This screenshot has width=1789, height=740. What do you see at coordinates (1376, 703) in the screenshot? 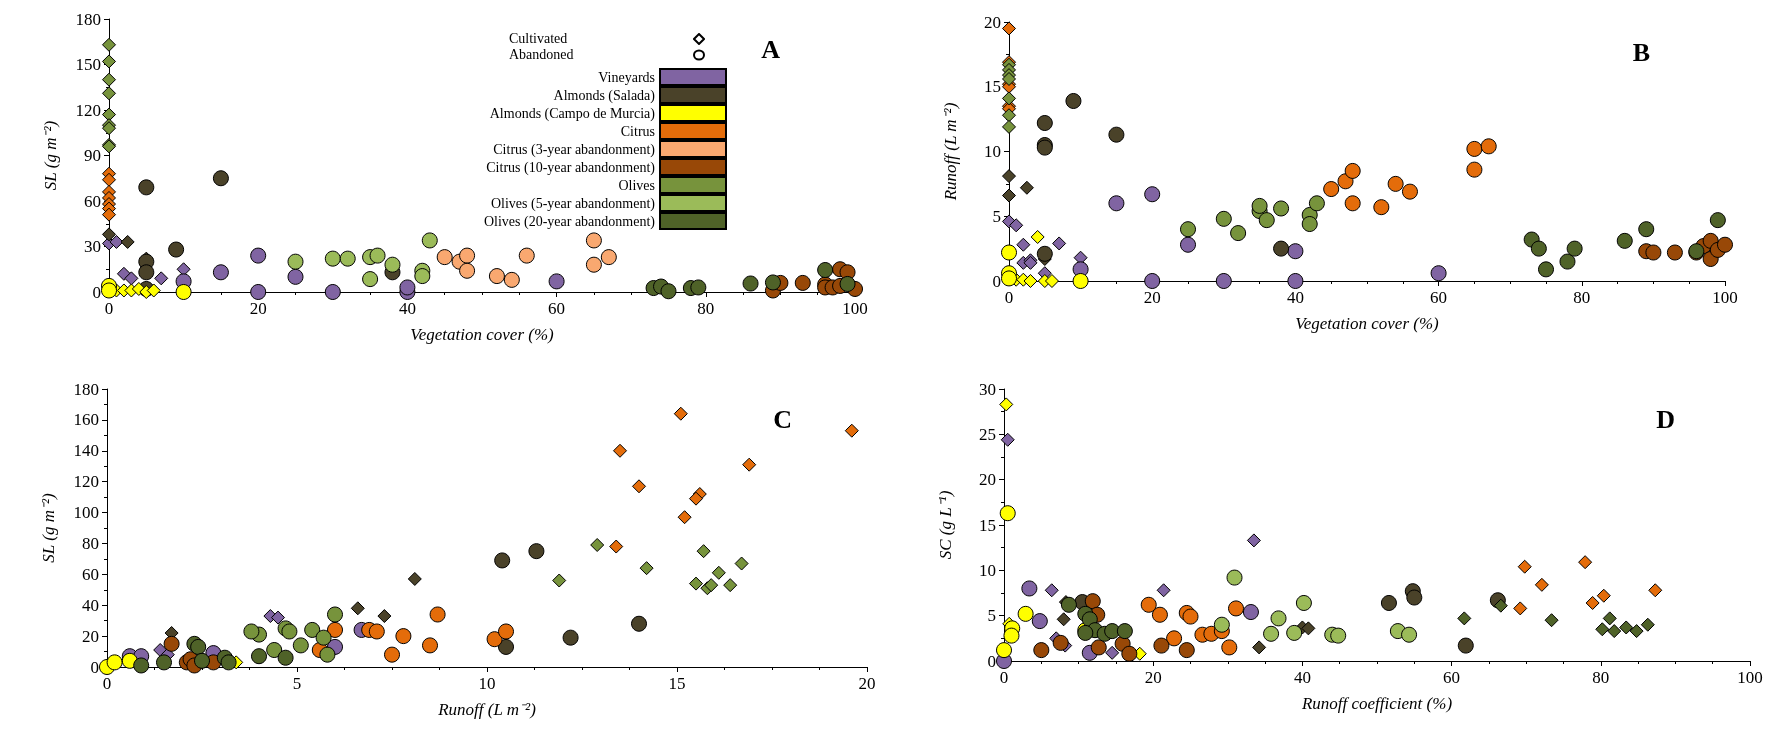
I see `x-axis-title: Runoff coefficient (%)` at bounding box center [1376, 703].